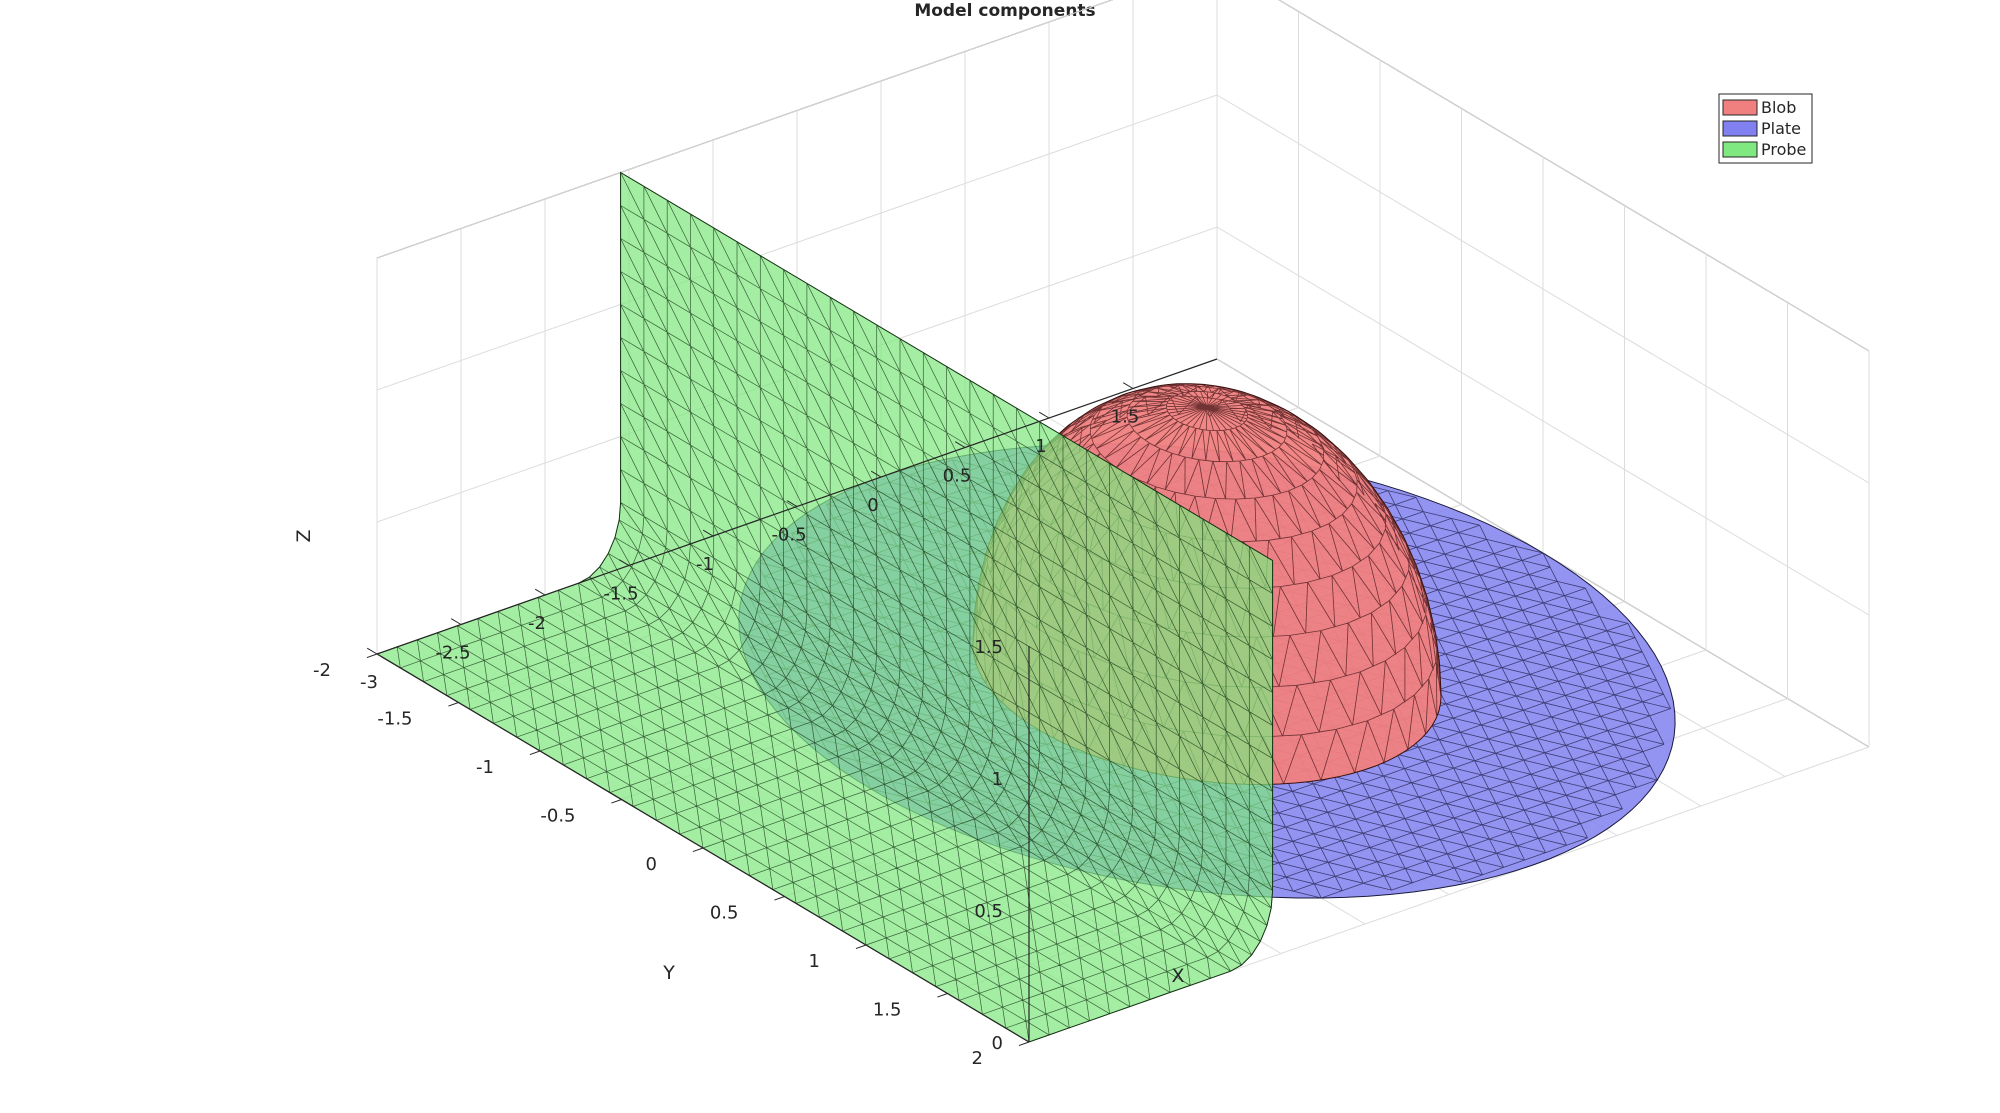  I want to click on legend-label: Plate, so click(1781, 128).